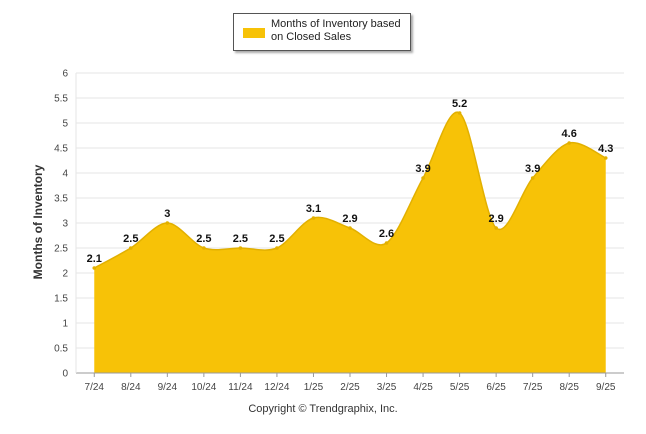  I want to click on copyright-text: Copyright © Trendgraphix, Inc., so click(323, 409).